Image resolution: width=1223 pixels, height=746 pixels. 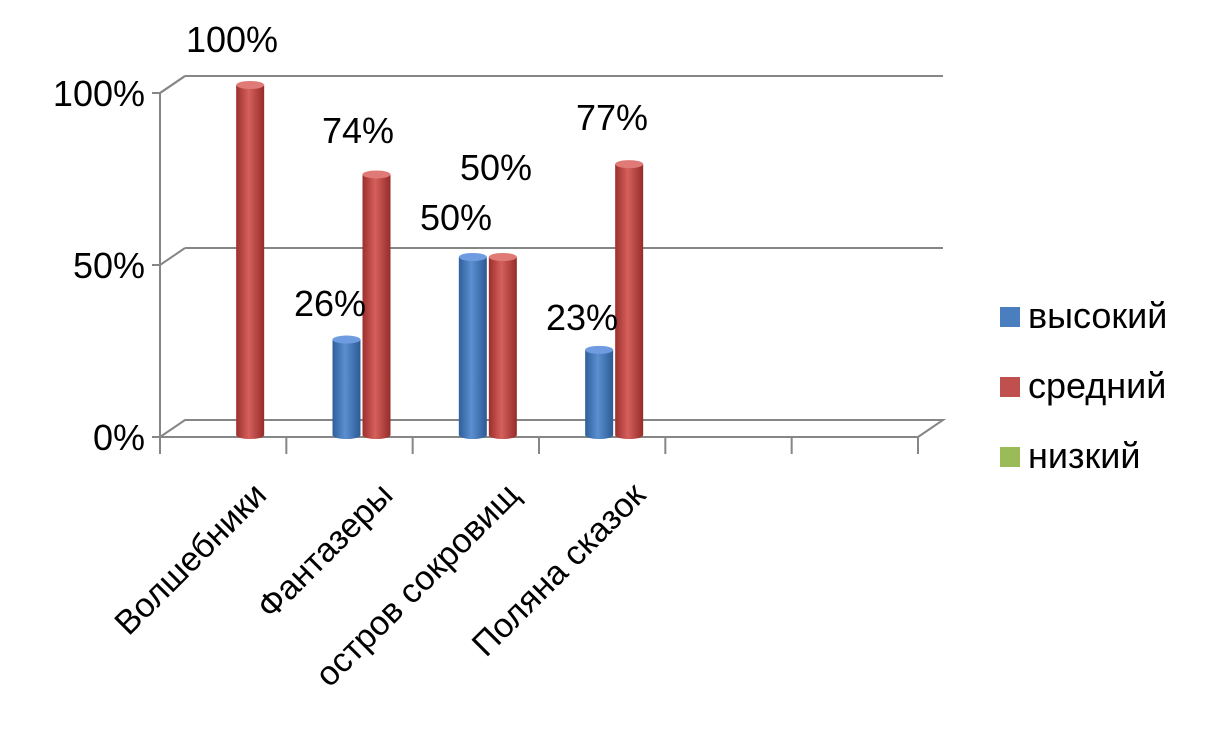 What do you see at coordinates (190, 559) in the screenshot?
I see `x-tick-label: Волшебники` at bounding box center [190, 559].